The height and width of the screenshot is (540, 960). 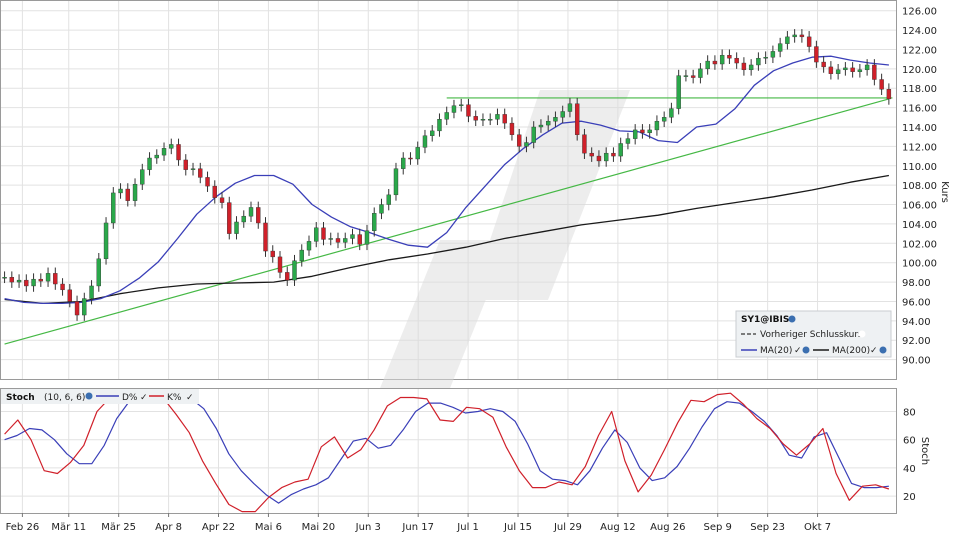 What do you see at coordinates (517, 527) in the screenshot?
I see `x-tick-label: Jul 15` at bounding box center [517, 527].